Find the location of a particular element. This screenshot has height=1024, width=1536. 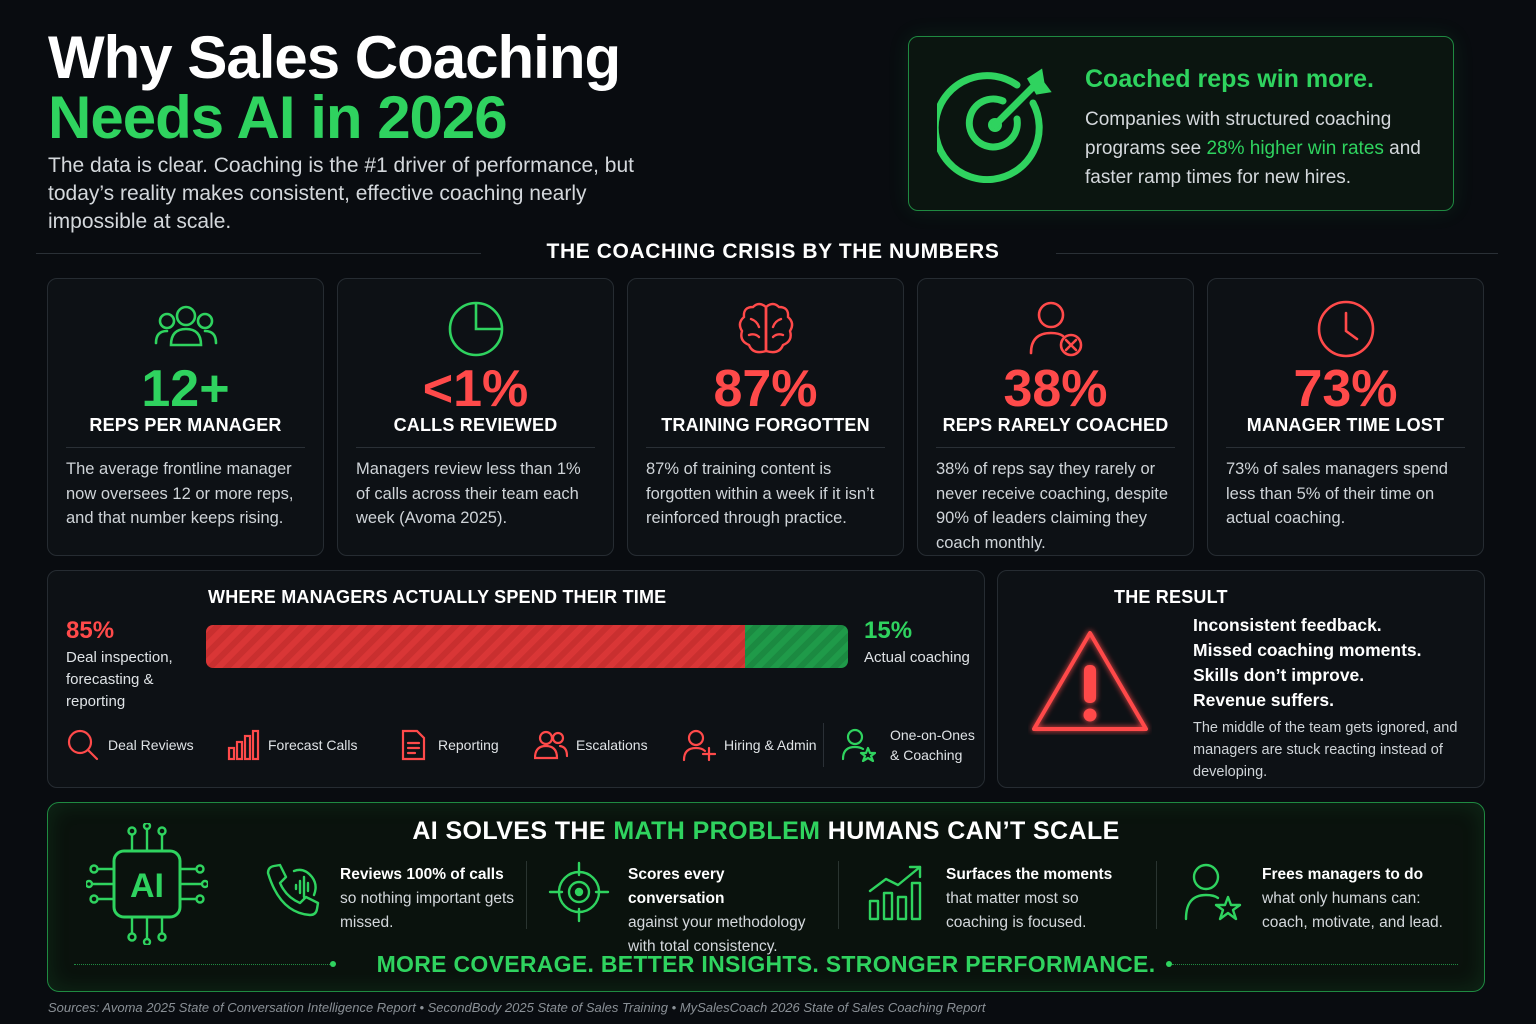

user-x-icon is located at coordinates (1055, 329).